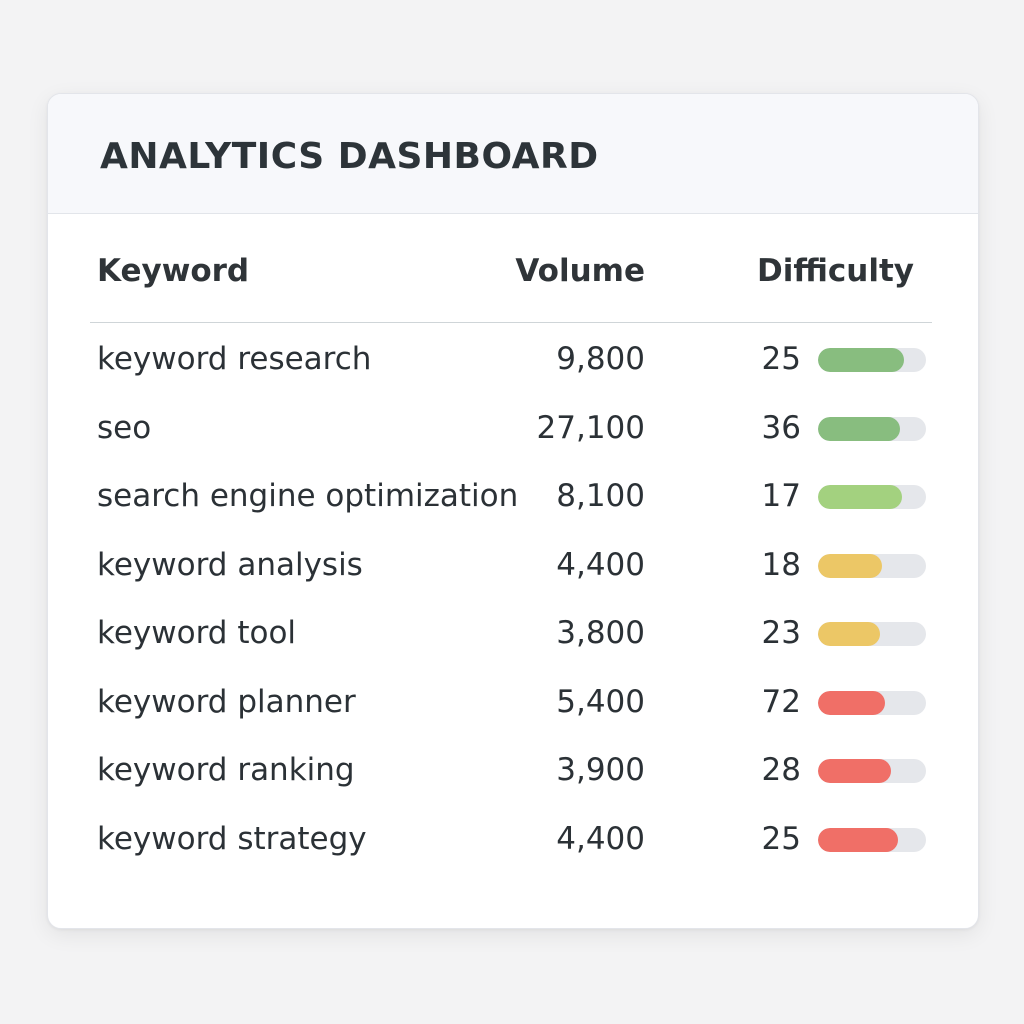 This screenshot has width=1024, height=1024. I want to click on keyword-cell: keyword planner, so click(226, 701).